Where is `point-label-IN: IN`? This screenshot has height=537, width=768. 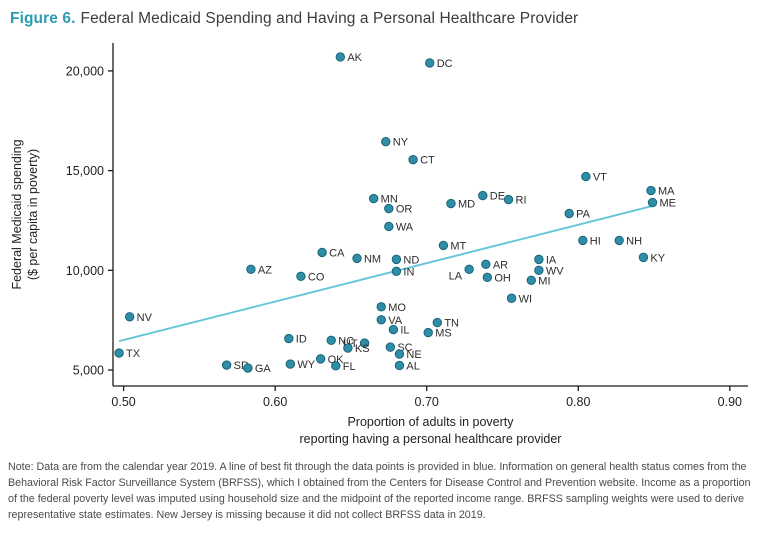
point-label-IN: IN is located at coordinates (408, 272).